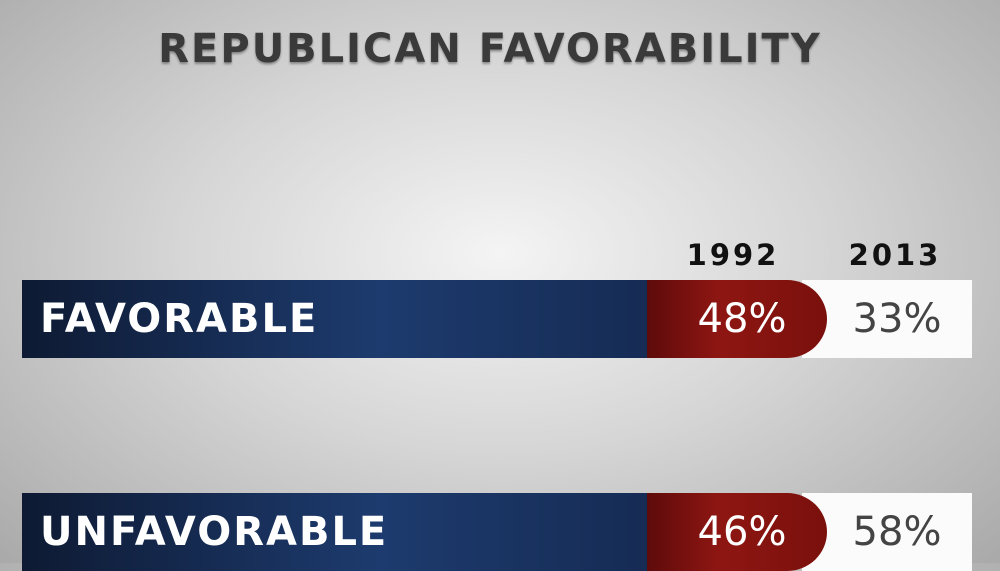  I want to click on value-cell: 46%, so click(742, 532).